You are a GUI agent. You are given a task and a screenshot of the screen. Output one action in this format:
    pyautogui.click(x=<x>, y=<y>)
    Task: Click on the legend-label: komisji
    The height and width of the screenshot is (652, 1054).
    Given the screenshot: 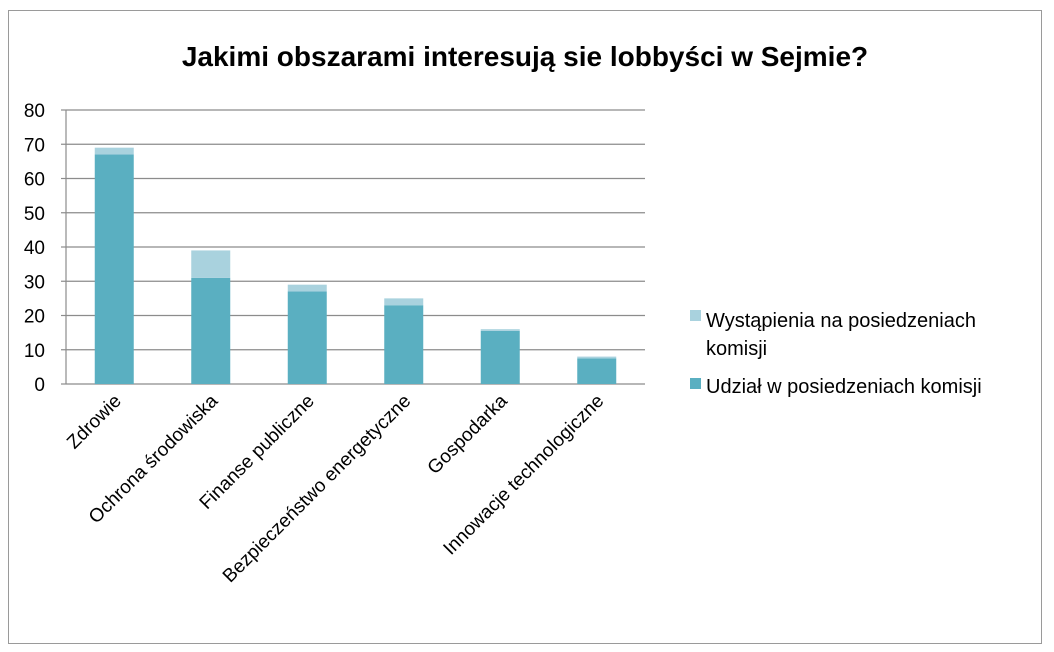 What is the action you would take?
    pyautogui.click(x=736, y=349)
    